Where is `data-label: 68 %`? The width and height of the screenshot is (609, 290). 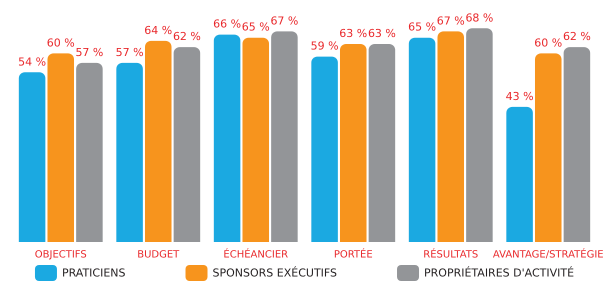
data-label: 68 % is located at coordinates (479, 17).